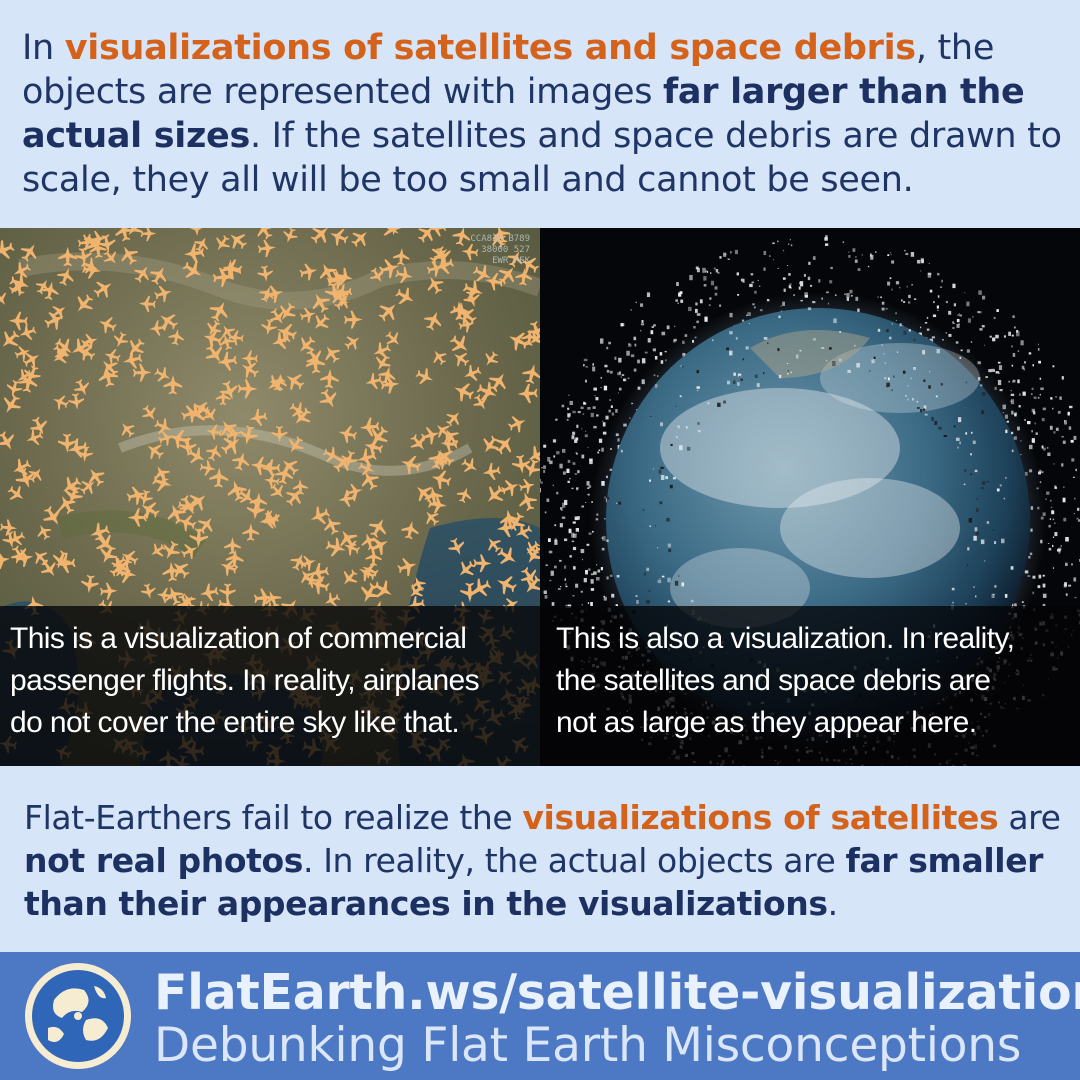 The width and height of the screenshot is (1080, 1080). I want to click on caption-line: This is a visualization of commercial, so click(238, 638).